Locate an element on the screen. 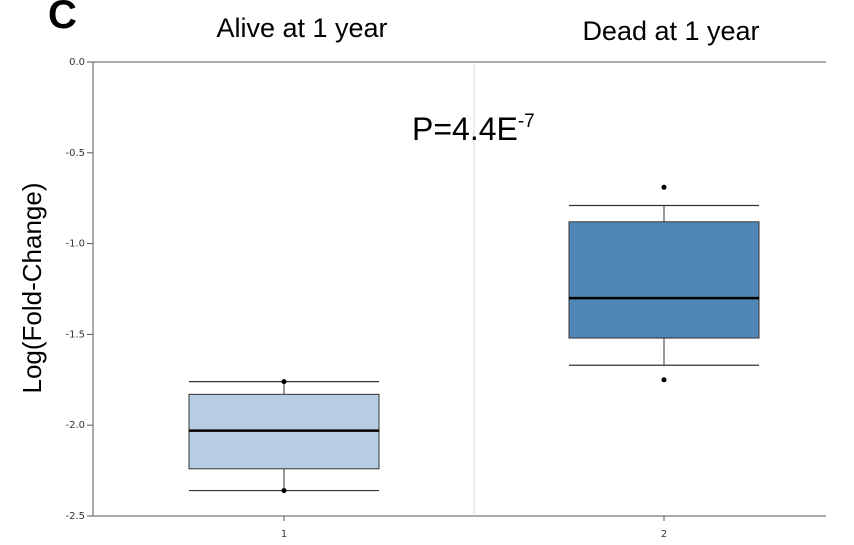 The image size is (854, 545). y-tick-label: -2.5 is located at coordinates (75, 516).